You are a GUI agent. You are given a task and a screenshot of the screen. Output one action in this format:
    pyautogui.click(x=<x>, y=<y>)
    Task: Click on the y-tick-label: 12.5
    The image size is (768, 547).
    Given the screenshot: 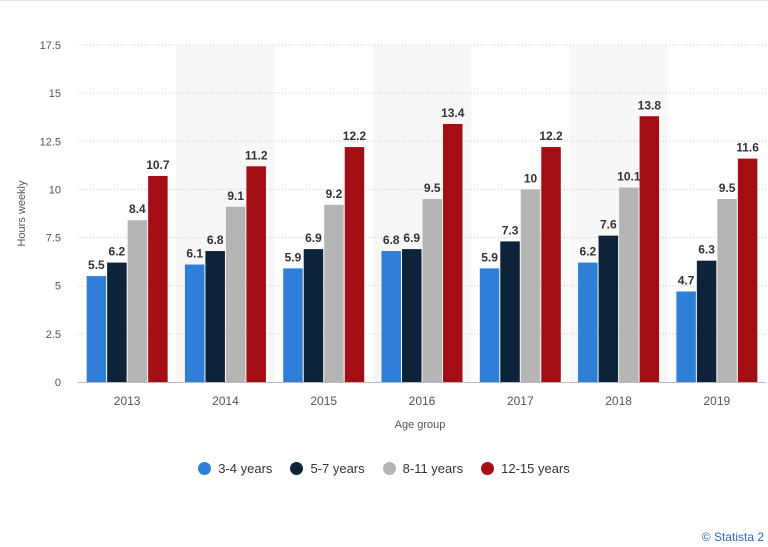 What is the action you would take?
    pyautogui.click(x=50, y=142)
    